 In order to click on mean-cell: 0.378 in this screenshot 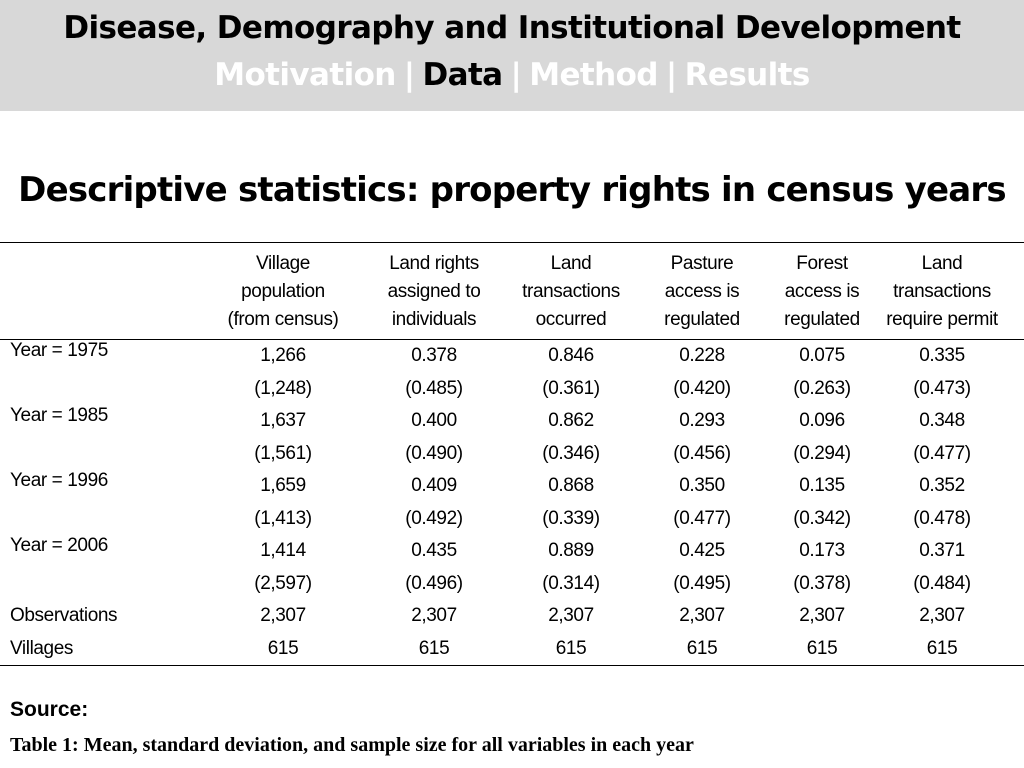, I will do `click(434, 356)`.